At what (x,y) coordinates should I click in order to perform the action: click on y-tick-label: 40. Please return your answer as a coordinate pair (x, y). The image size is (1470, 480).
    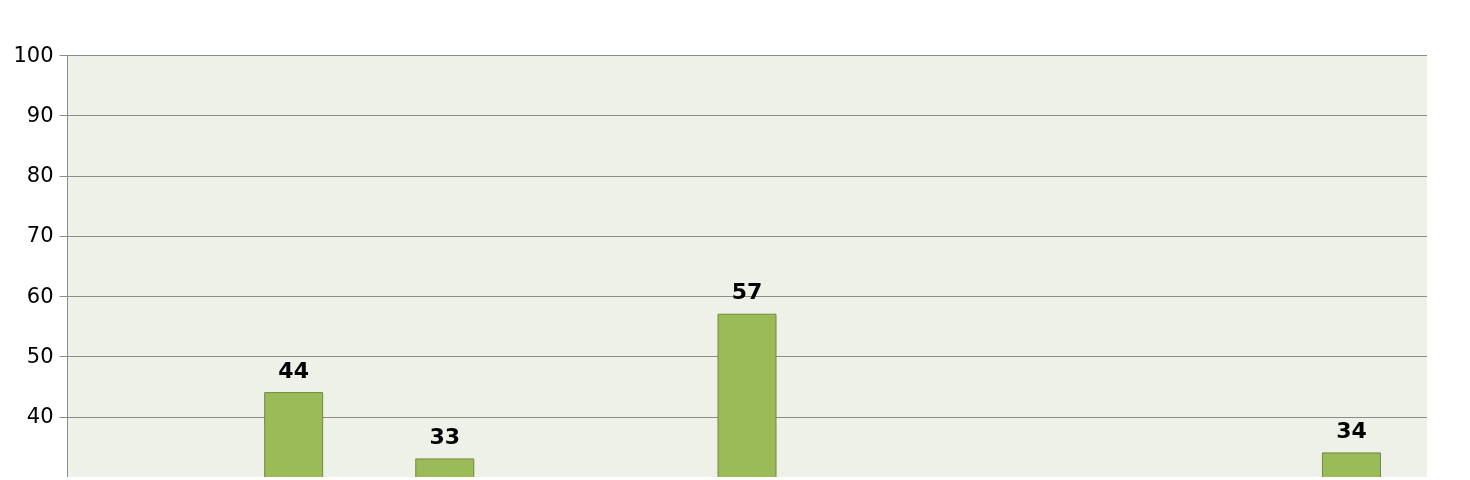
    Looking at the image, I should click on (40, 416).